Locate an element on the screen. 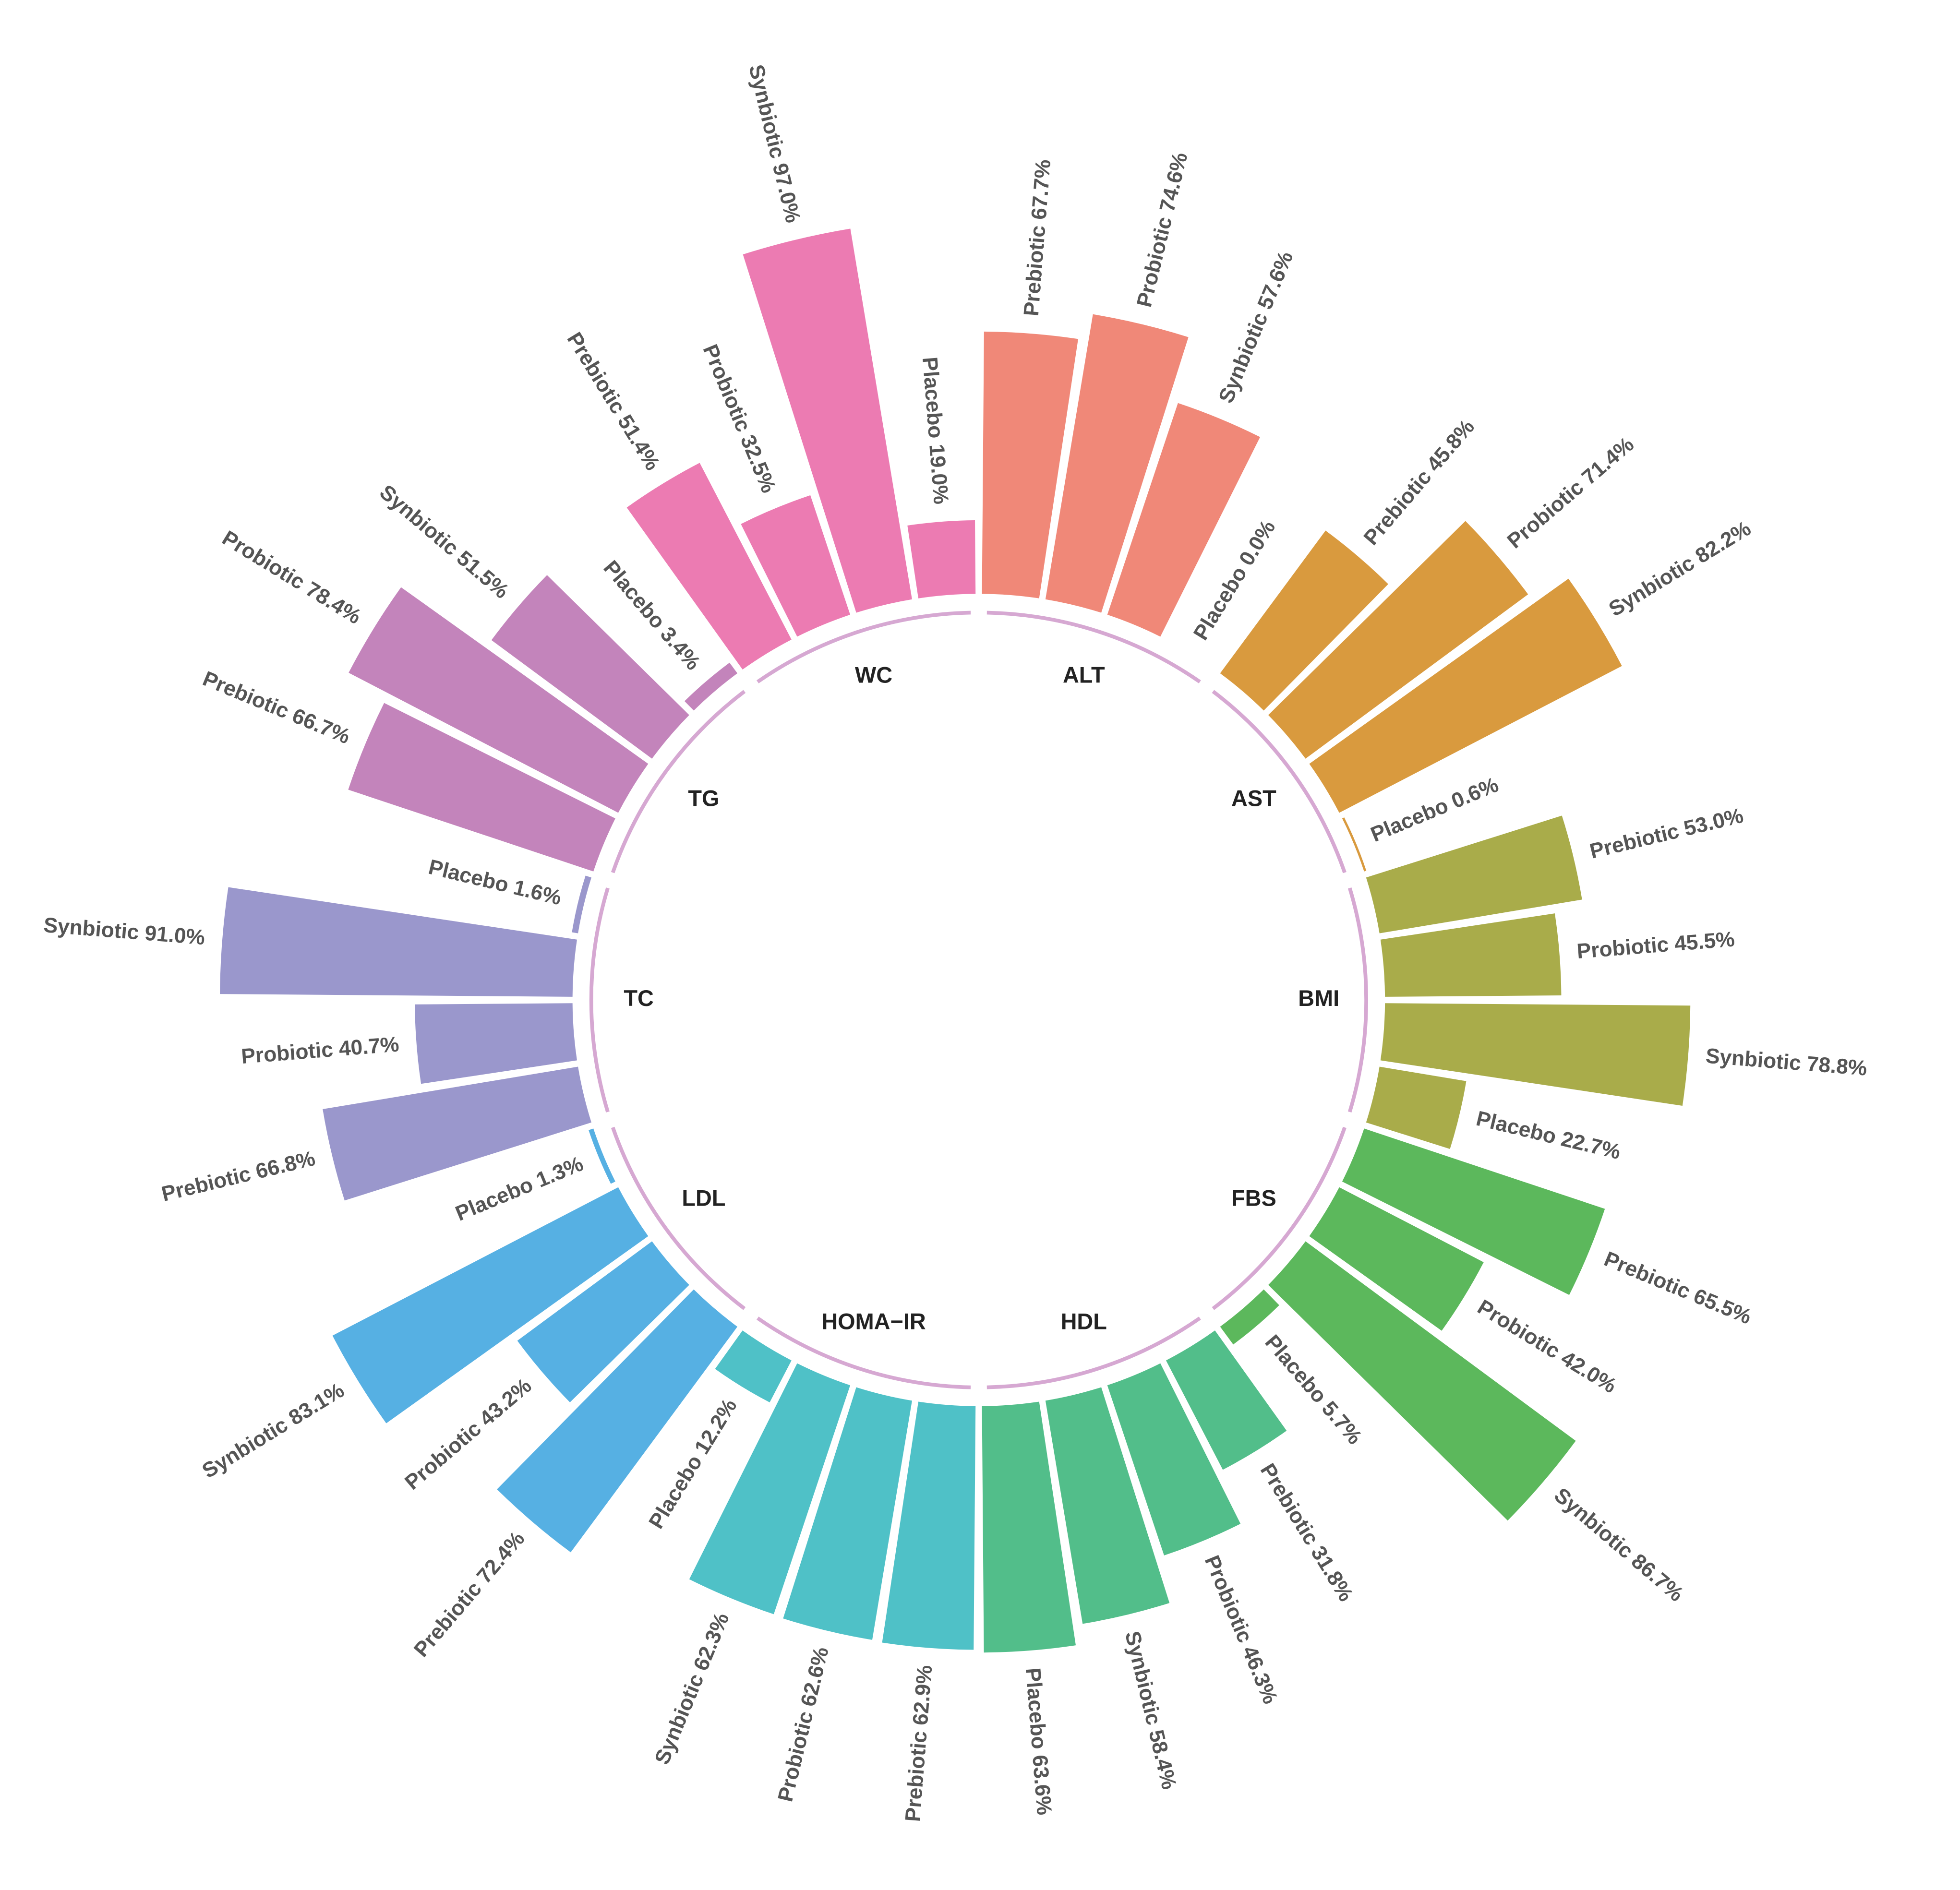 The image size is (1960, 1890). value-label: Prebiotic 53.0% is located at coordinates (1666, 833).